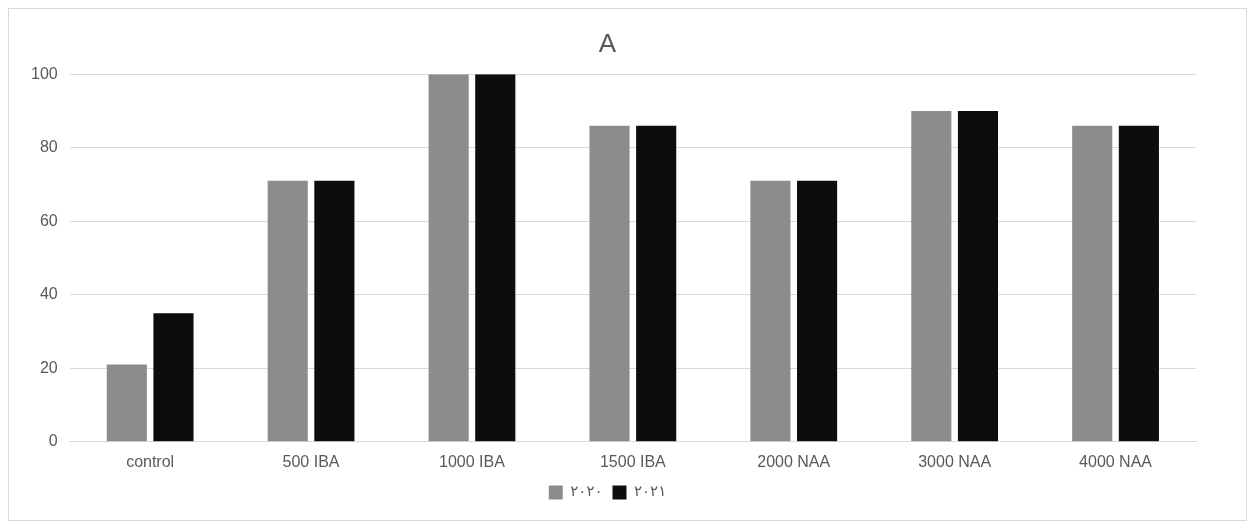 Image resolution: width=1255 pixels, height=529 pixels. Describe the element at coordinates (44, 73) in the screenshot. I see `y-tick-label: 100` at that location.